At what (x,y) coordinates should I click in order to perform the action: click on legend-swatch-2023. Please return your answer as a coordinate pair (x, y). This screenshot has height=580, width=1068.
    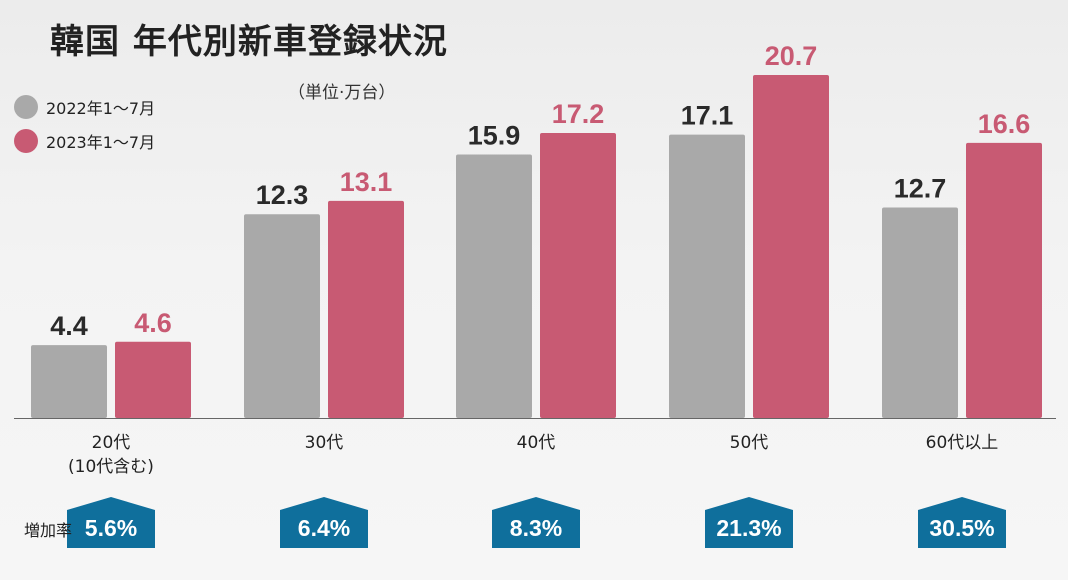
    Looking at the image, I should click on (26, 141).